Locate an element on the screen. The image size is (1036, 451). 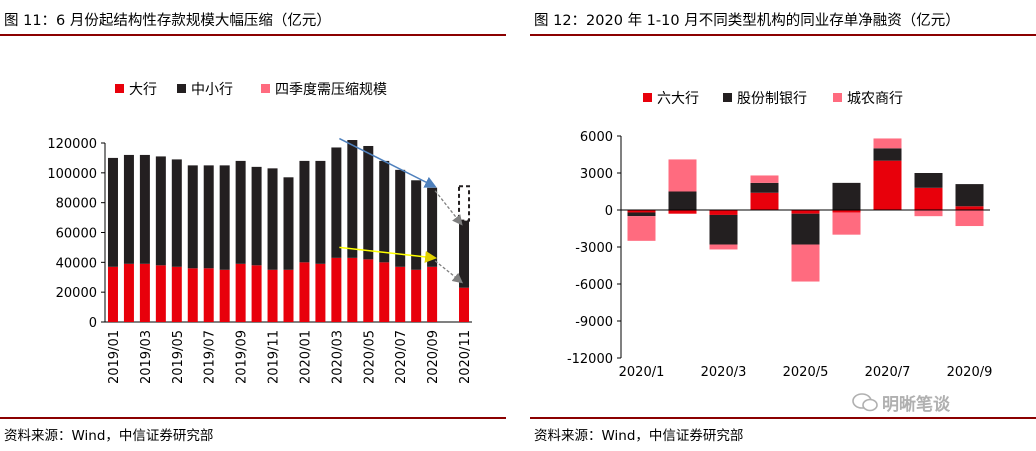
legend-label-2: 股份制银行 is located at coordinates (772, 99).